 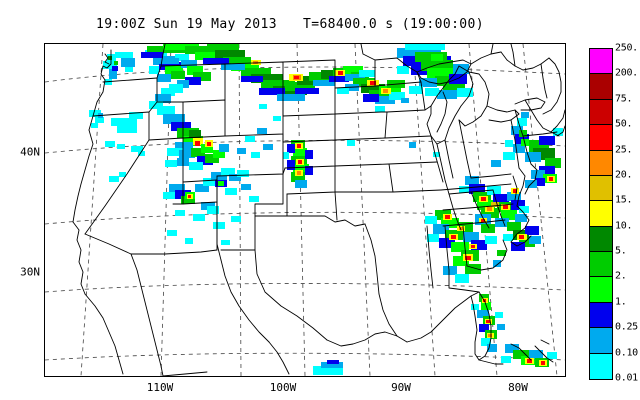 What do you see at coordinates (328, 367) in the screenshot?
I see `precip-gulf-cell` at bounding box center [328, 367].